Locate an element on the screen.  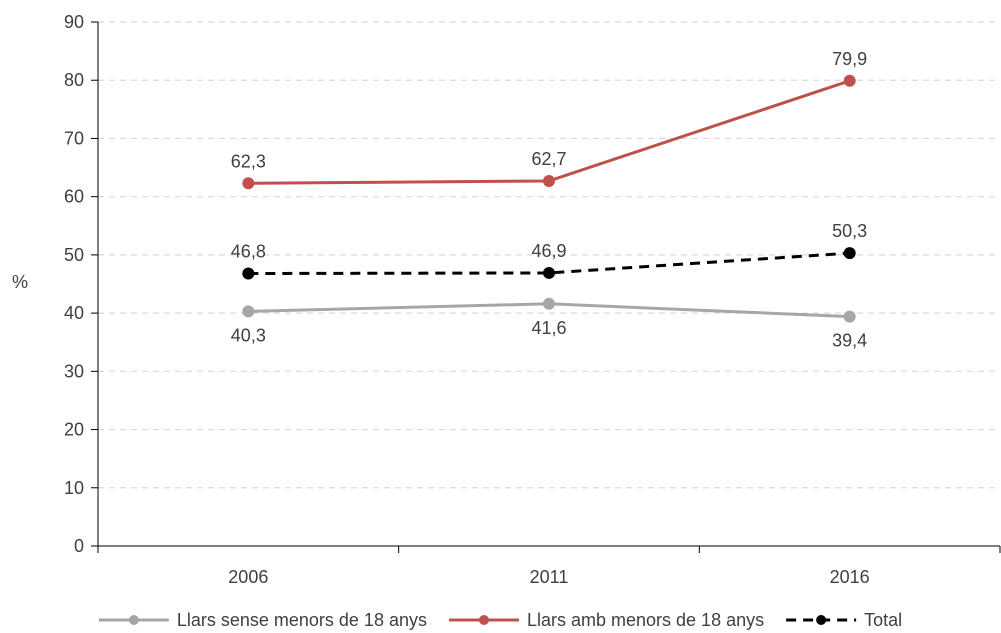
x-tick-label: 2011 is located at coordinates (549, 577).